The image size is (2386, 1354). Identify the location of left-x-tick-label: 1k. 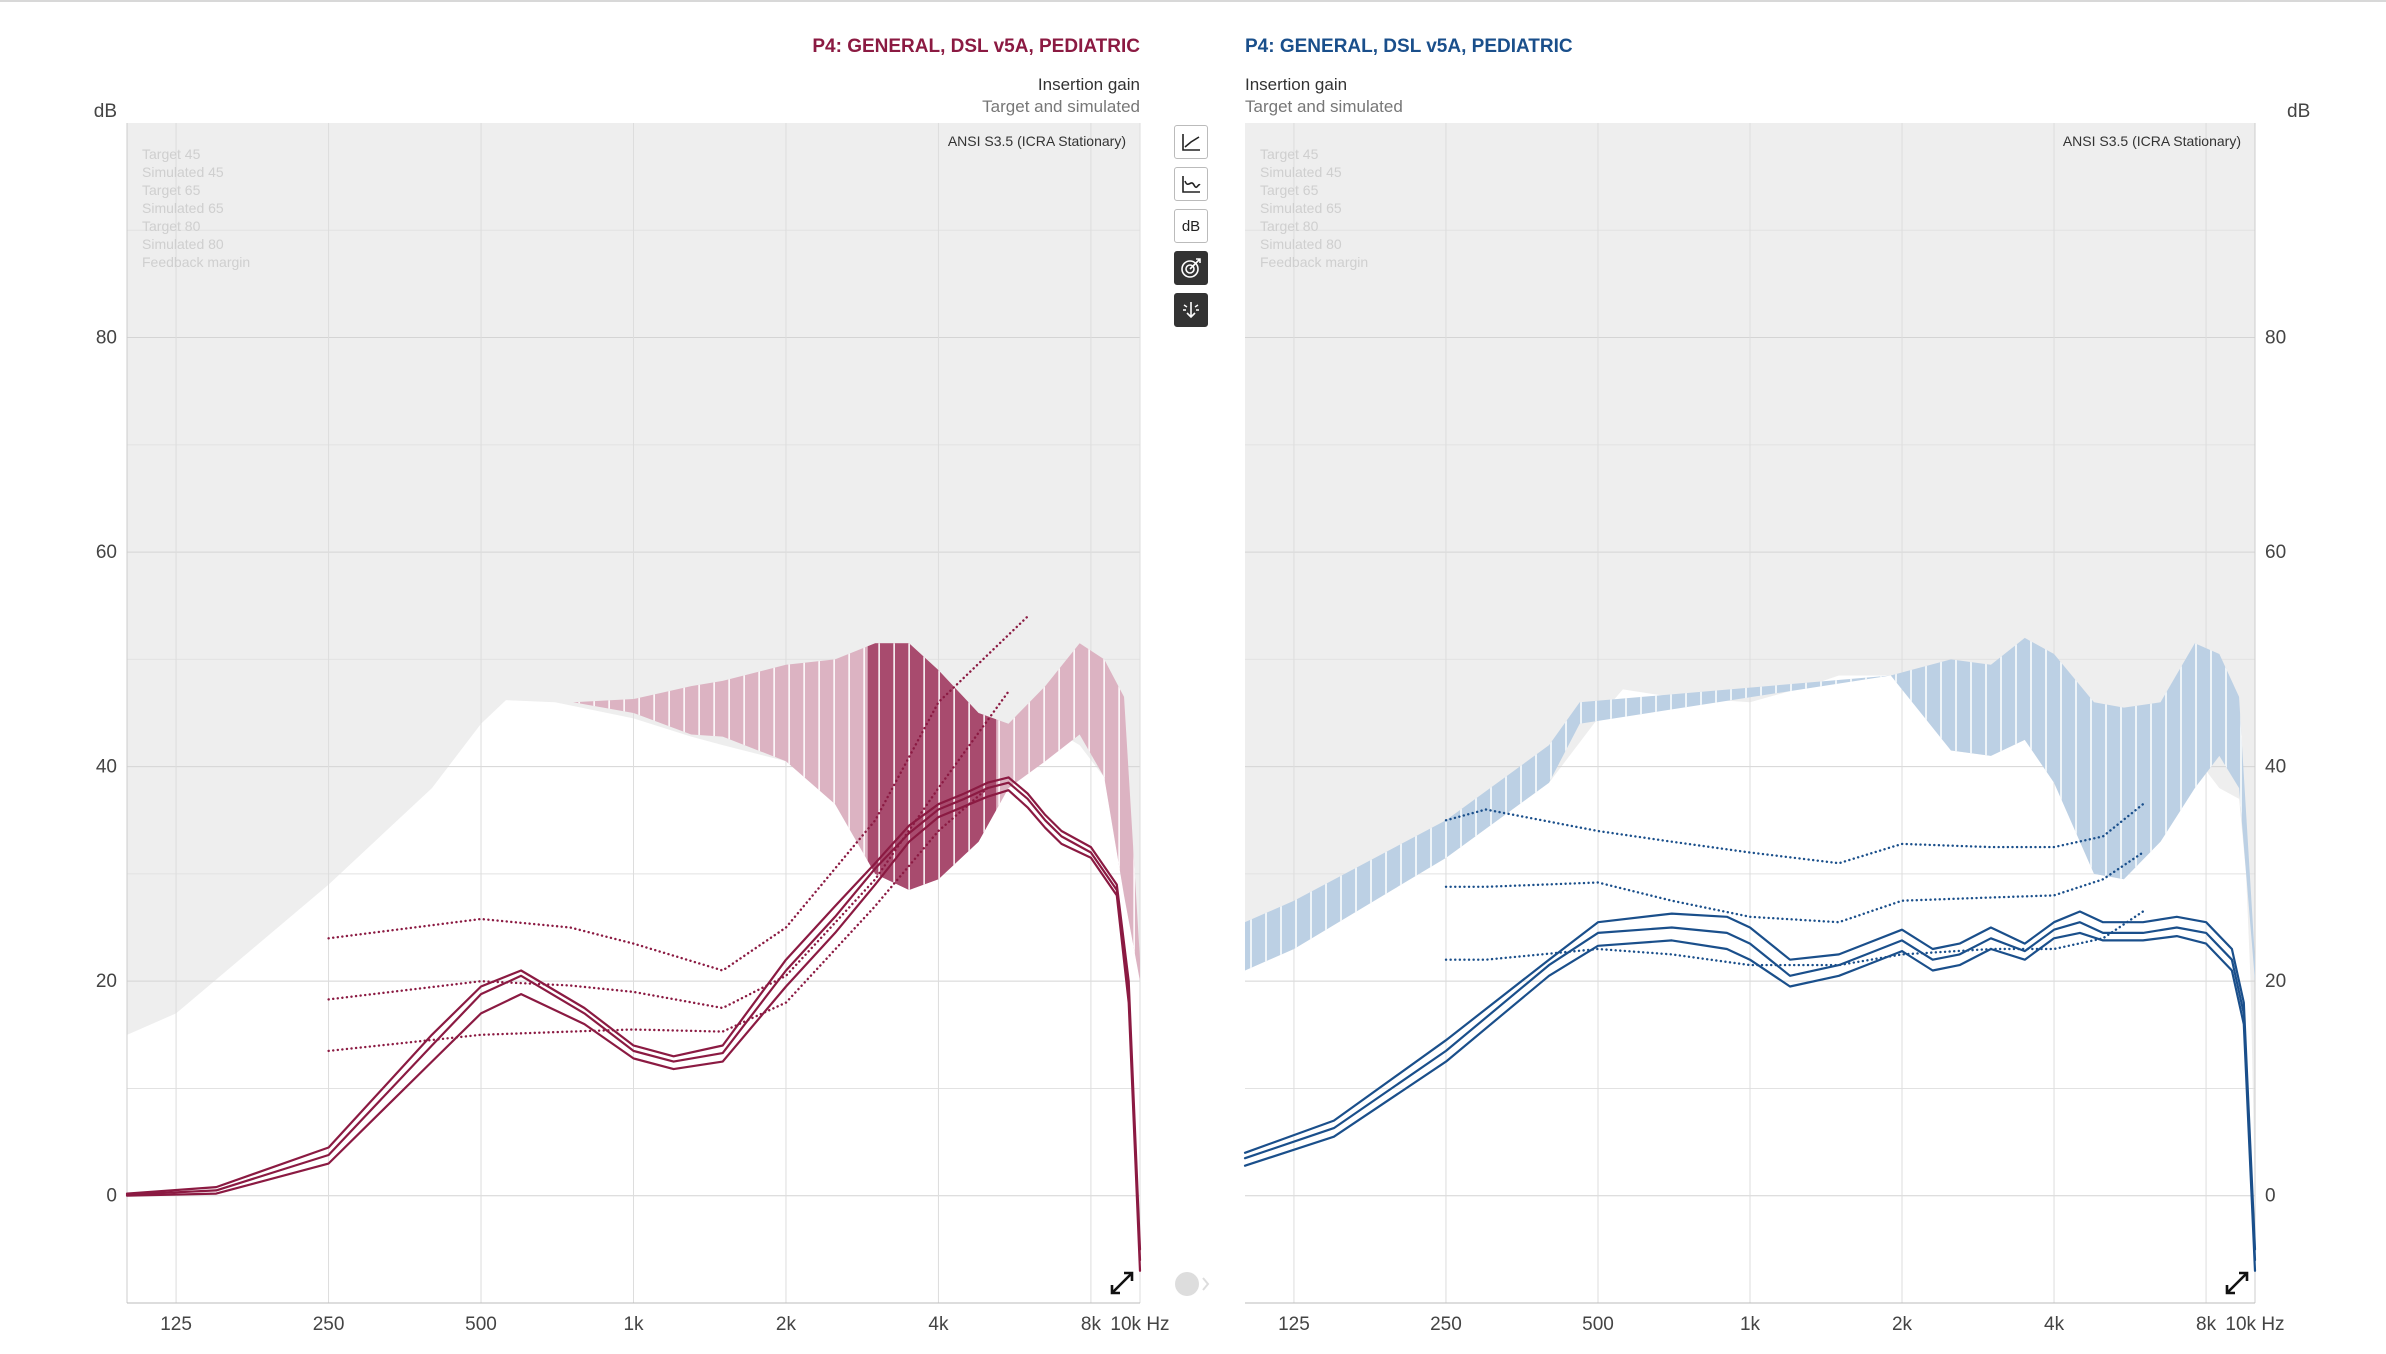
(633, 1324).